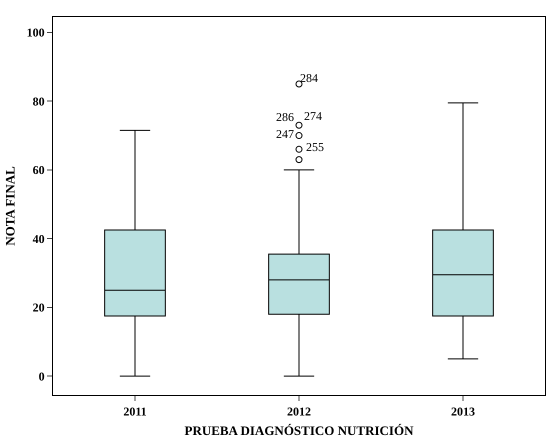 Image resolution: width=559 pixels, height=448 pixels. Describe the element at coordinates (285, 134) in the screenshot. I see `annotation: 247` at that location.